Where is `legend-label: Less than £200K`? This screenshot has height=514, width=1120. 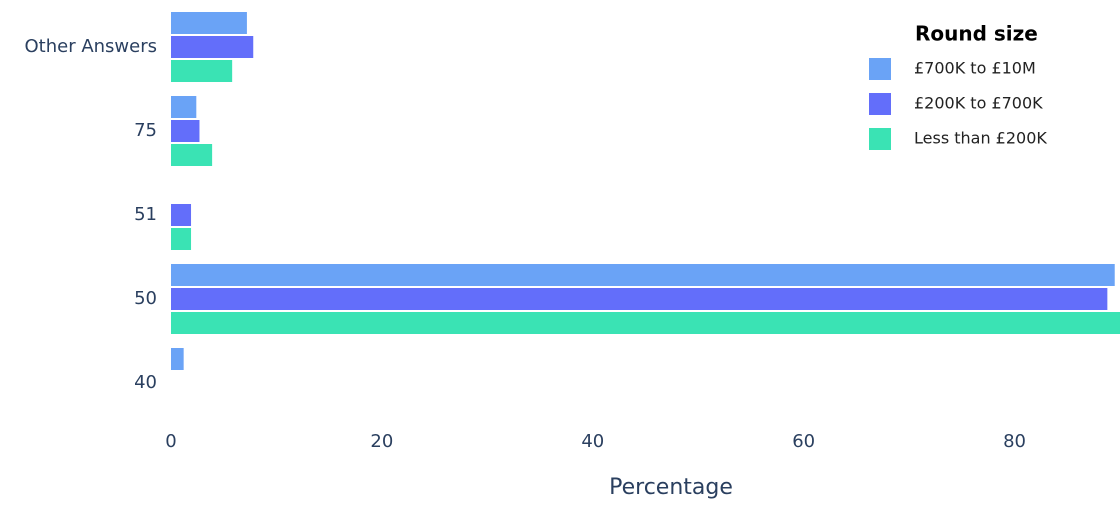 legend-label: Less than £200K is located at coordinates (980, 138).